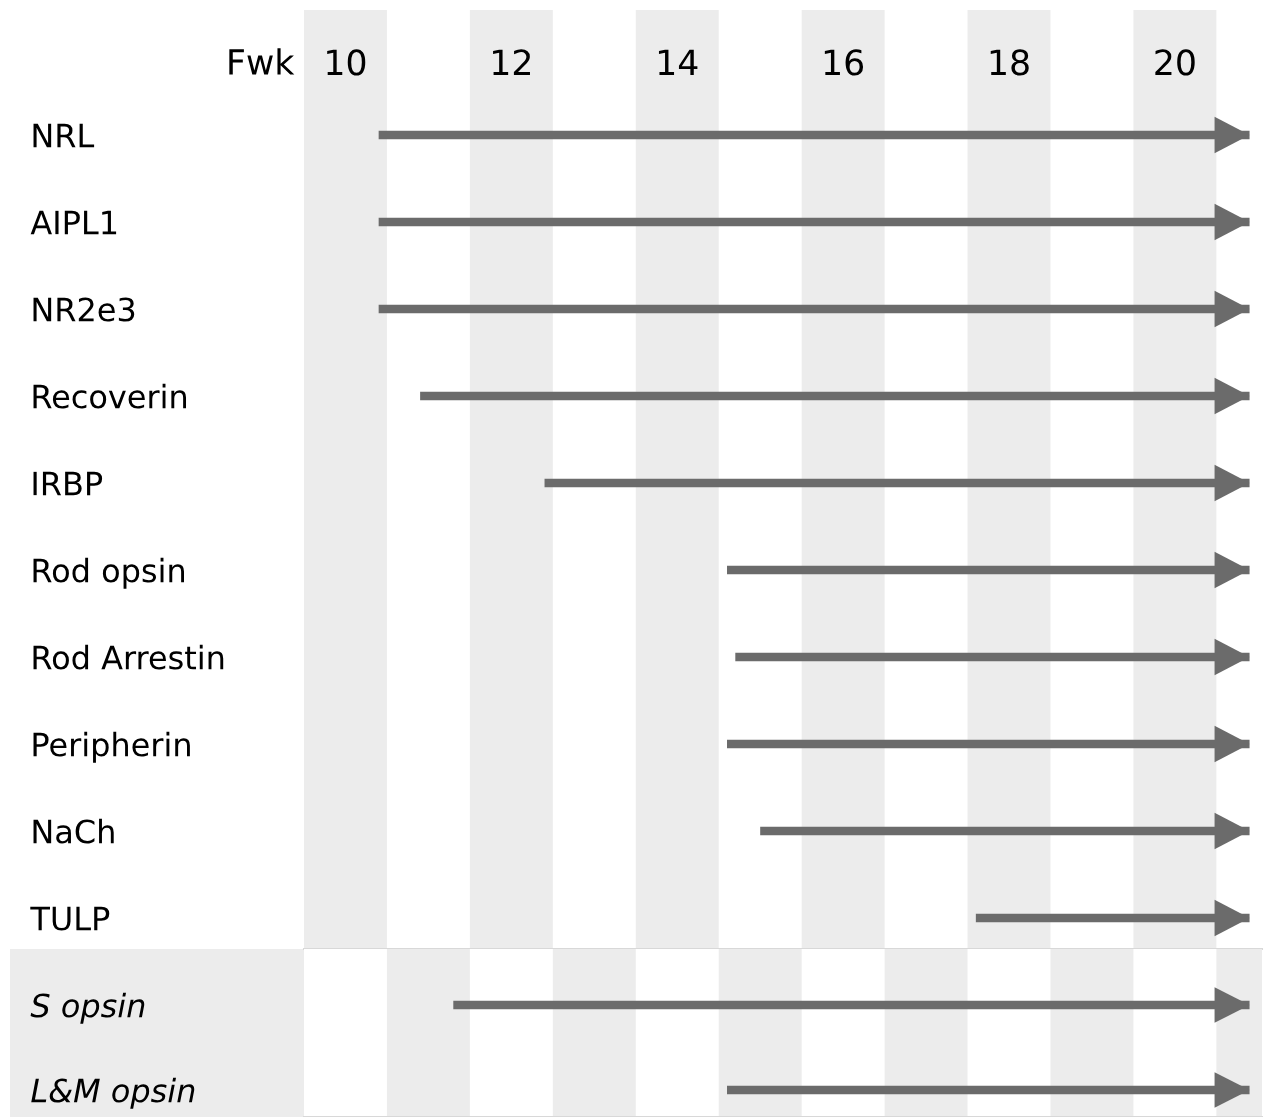 Image resolution: width=1277 pixels, height=1117 pixels. Describe the element at coordinates (511, 62) in the screenshot. I see `x-tick-label: 12` at that location.